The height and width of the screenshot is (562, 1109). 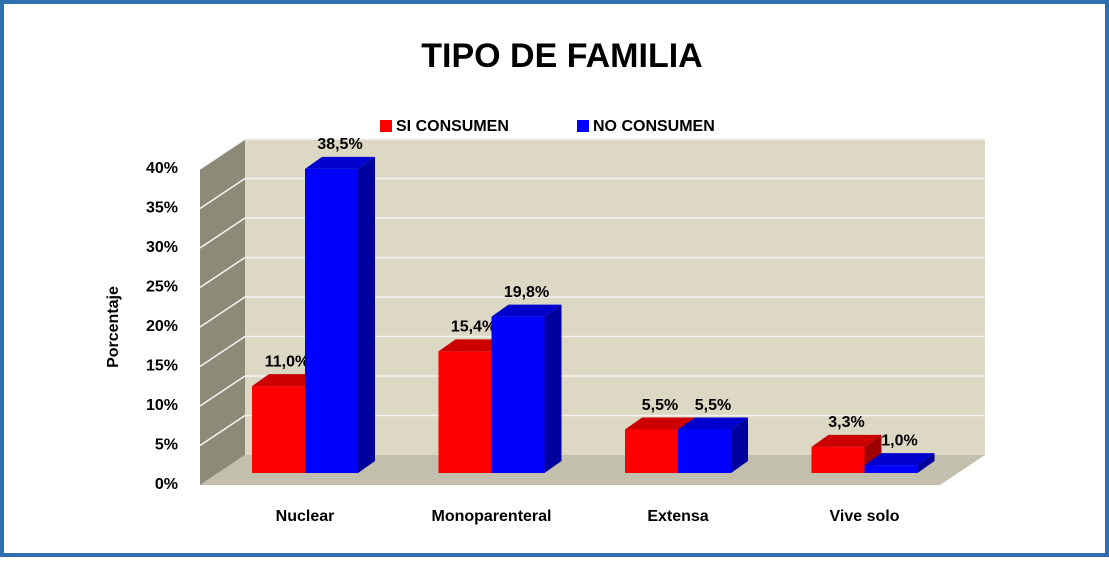 What do you see at coordinates (162, 287) in the screenshot?
I see `y-tick-label: 25%` at bounding box center [162, 287].